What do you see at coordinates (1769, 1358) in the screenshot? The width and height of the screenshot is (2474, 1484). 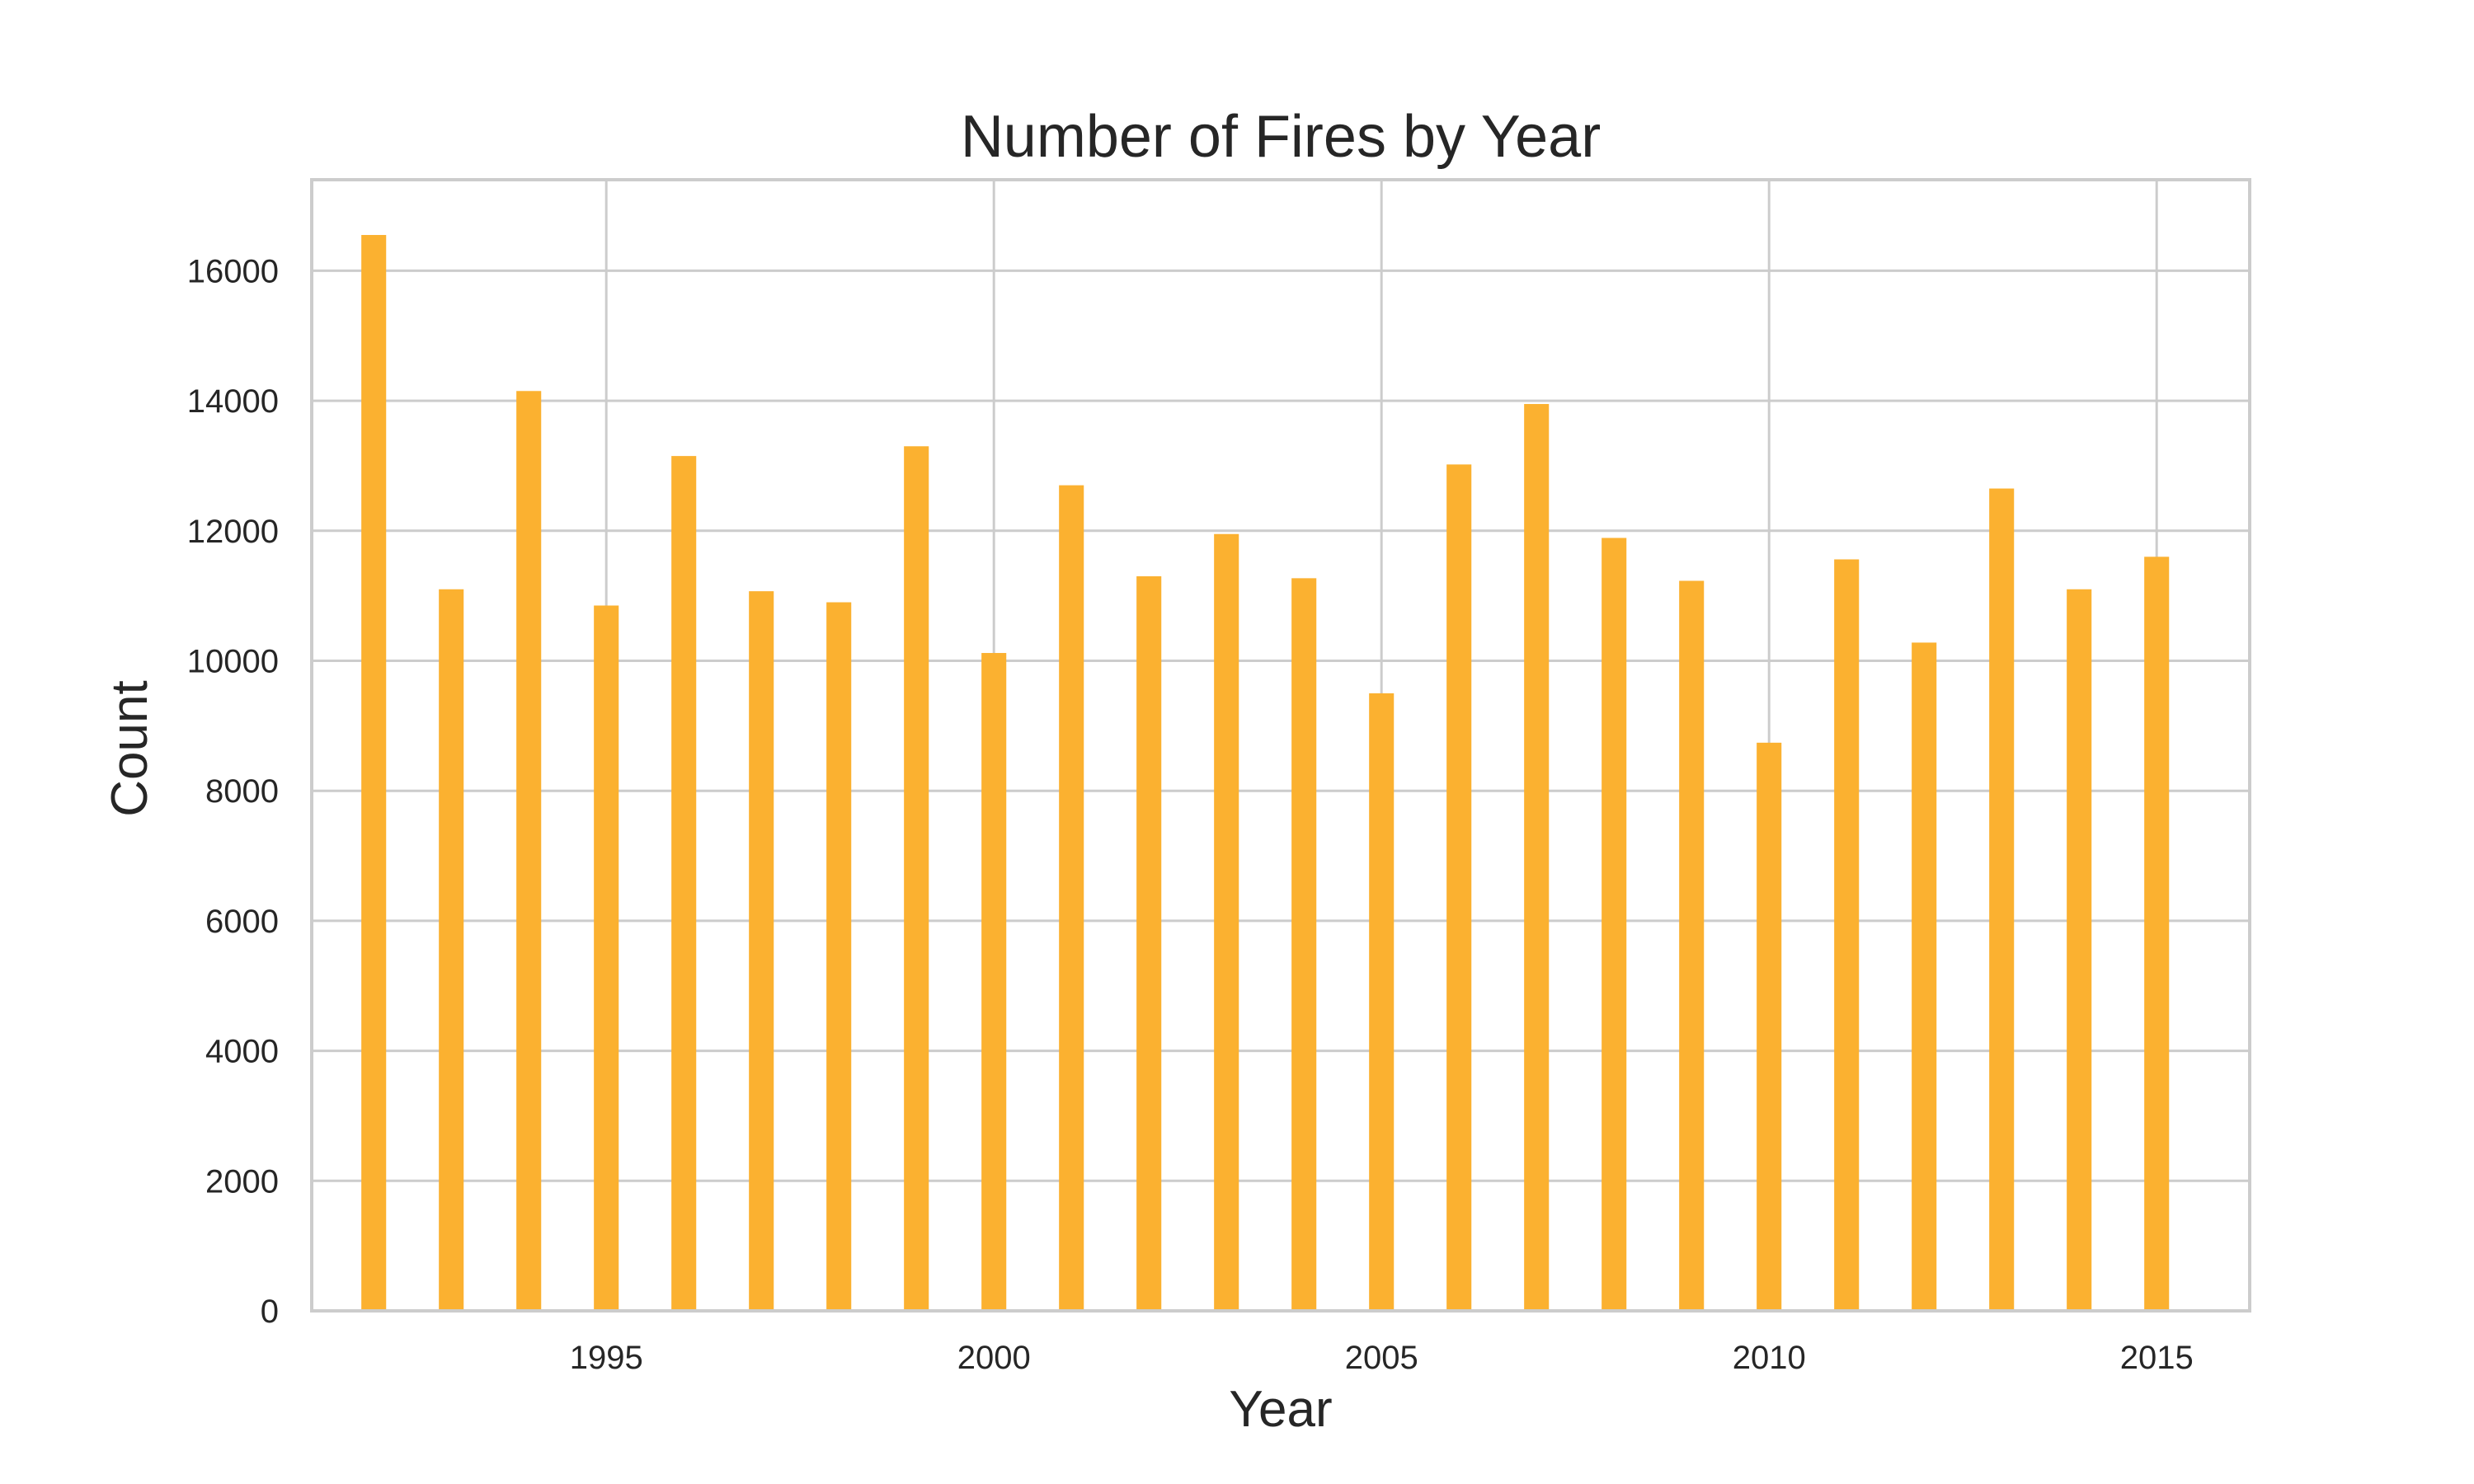 I see `x-tick-label: 2010` at bounding box center [1769, 1358].